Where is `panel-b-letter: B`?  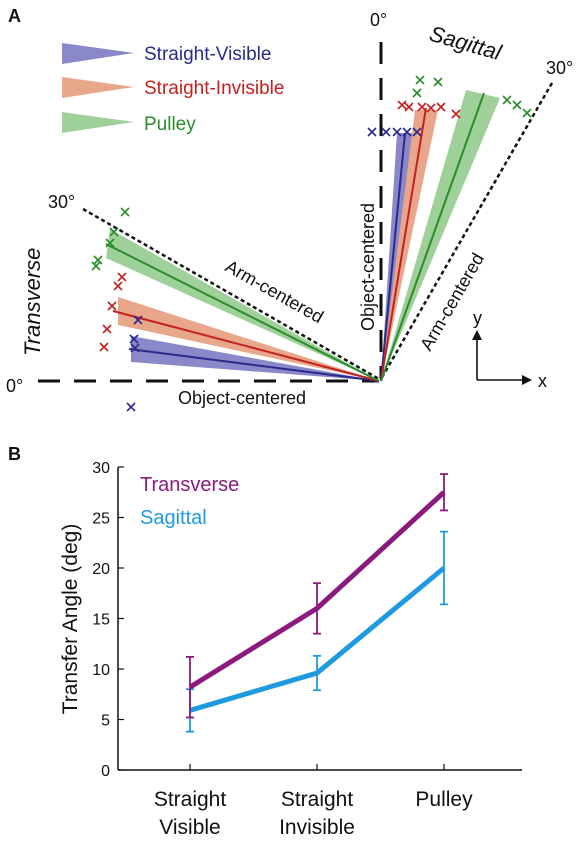 panel-b-letter: B is located at coordinates (14, 454).